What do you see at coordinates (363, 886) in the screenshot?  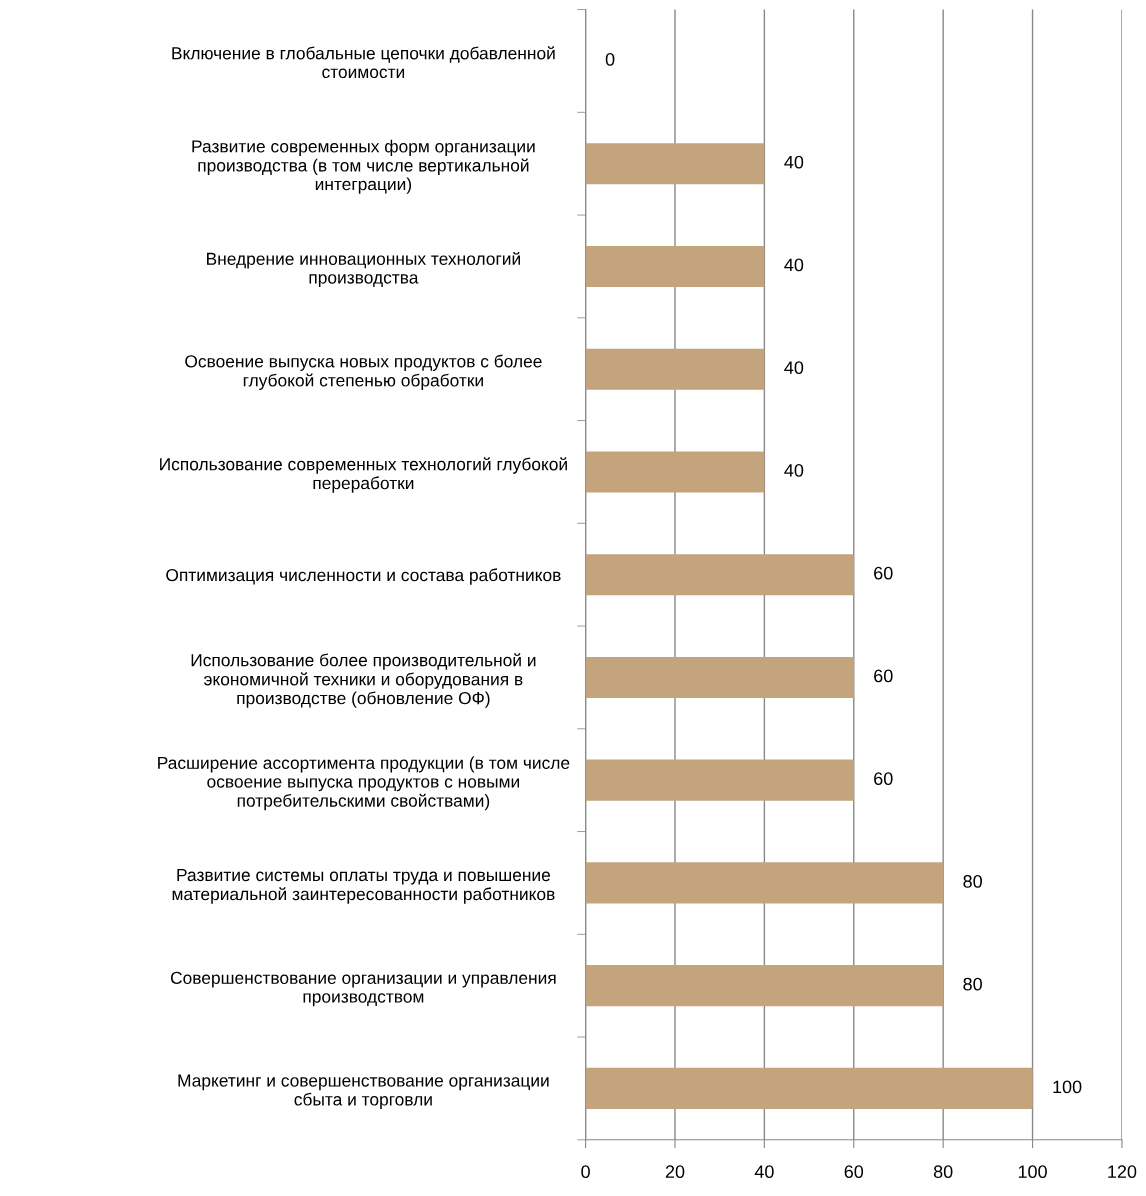 I see `y-tick-label: Развитие системы оплаты труда и повышение материальной заинтересованности работников` at bounding box center [363, 886].